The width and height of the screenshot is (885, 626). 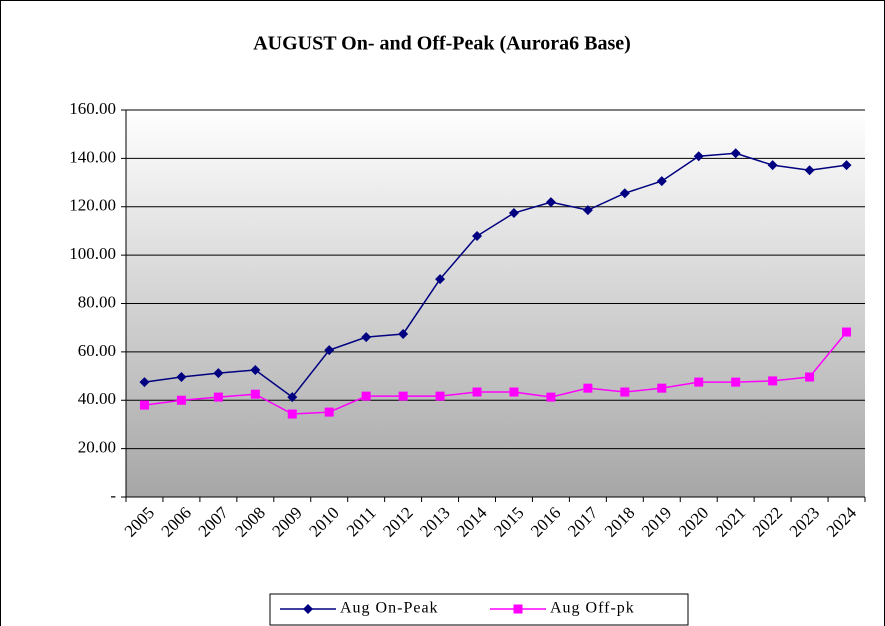 I want to click on chart-title: AUGUST On- and Off-Peak (Aurora6 Base), so click(x=442, y=44).